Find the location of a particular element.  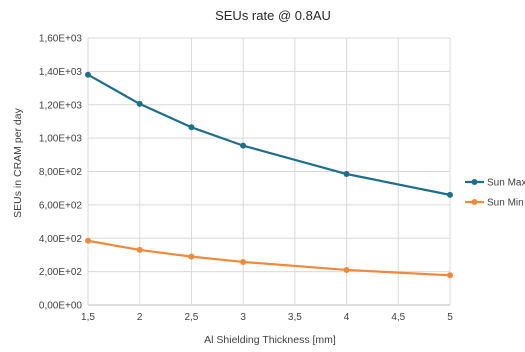

chart-title: SEUs rate @ 0.8AU is located at coordinates (273, 15).